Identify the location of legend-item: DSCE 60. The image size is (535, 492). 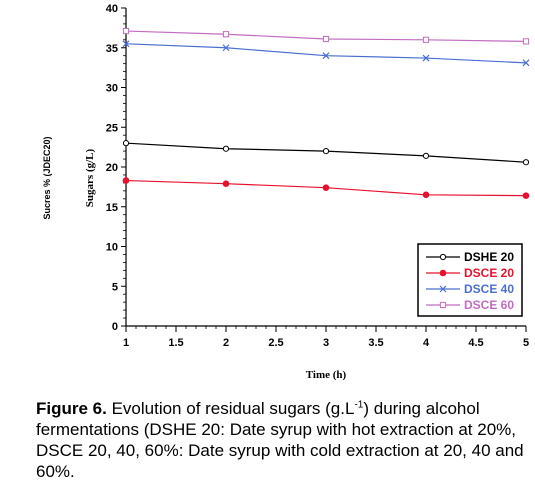
(470, 305).